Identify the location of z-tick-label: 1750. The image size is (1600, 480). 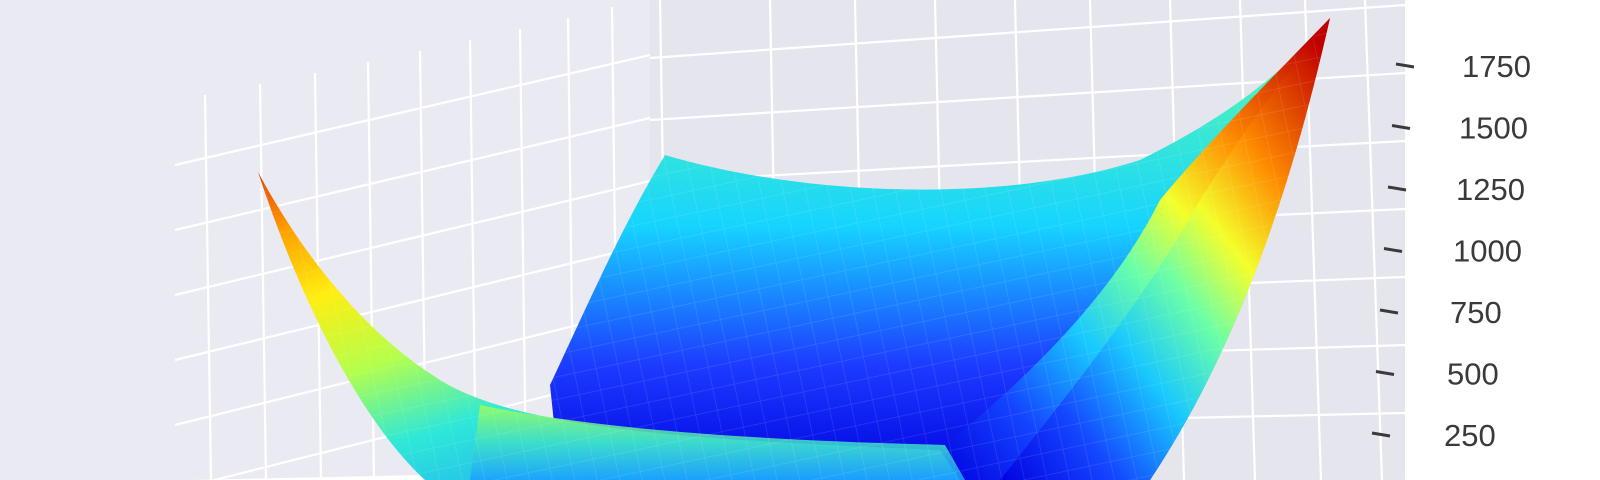
(1496, 66).